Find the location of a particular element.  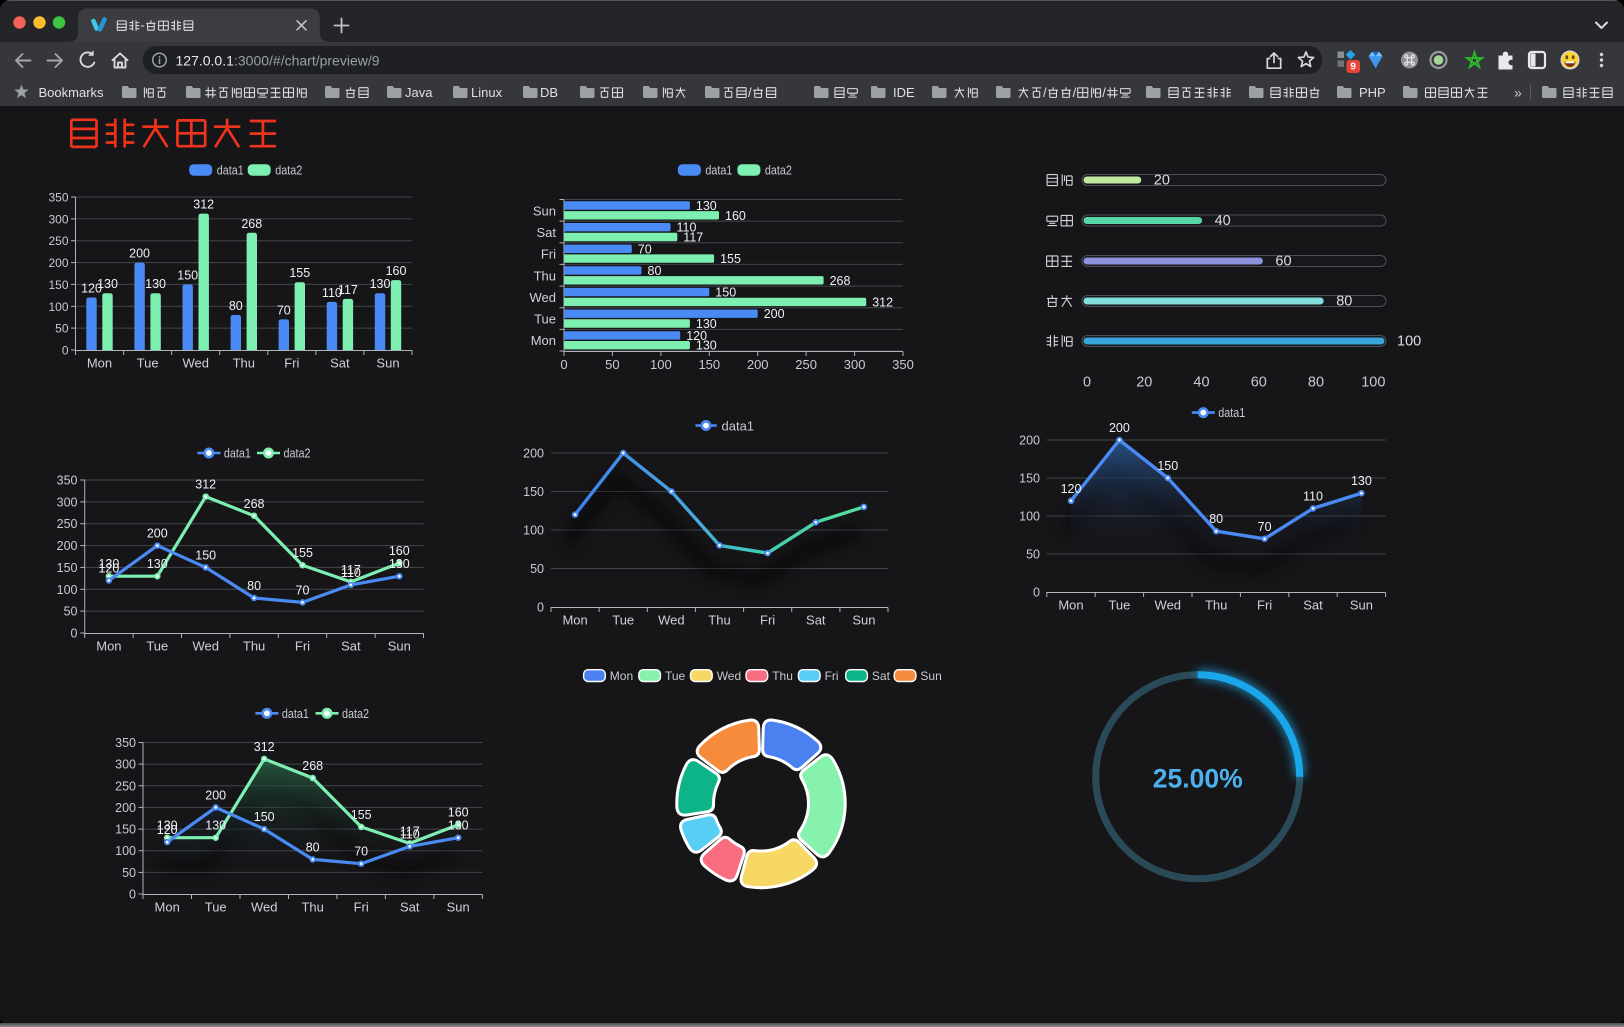

svg-text: 20 is located at coordinates (1162, 181).